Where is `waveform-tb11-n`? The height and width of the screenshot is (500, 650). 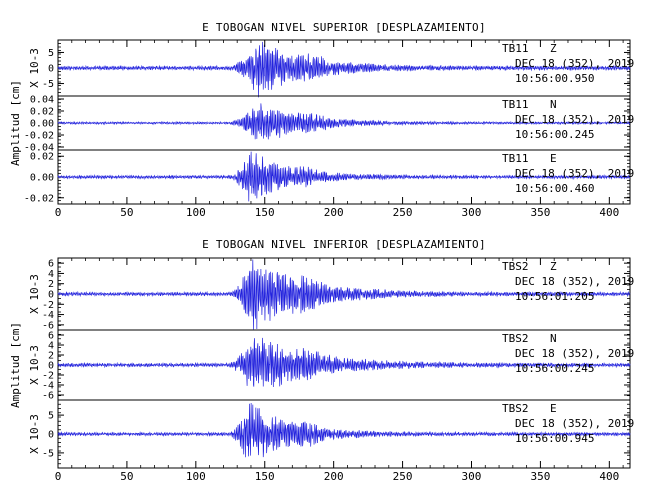
waveform-tb11-n is located at coordinates (344, 121).